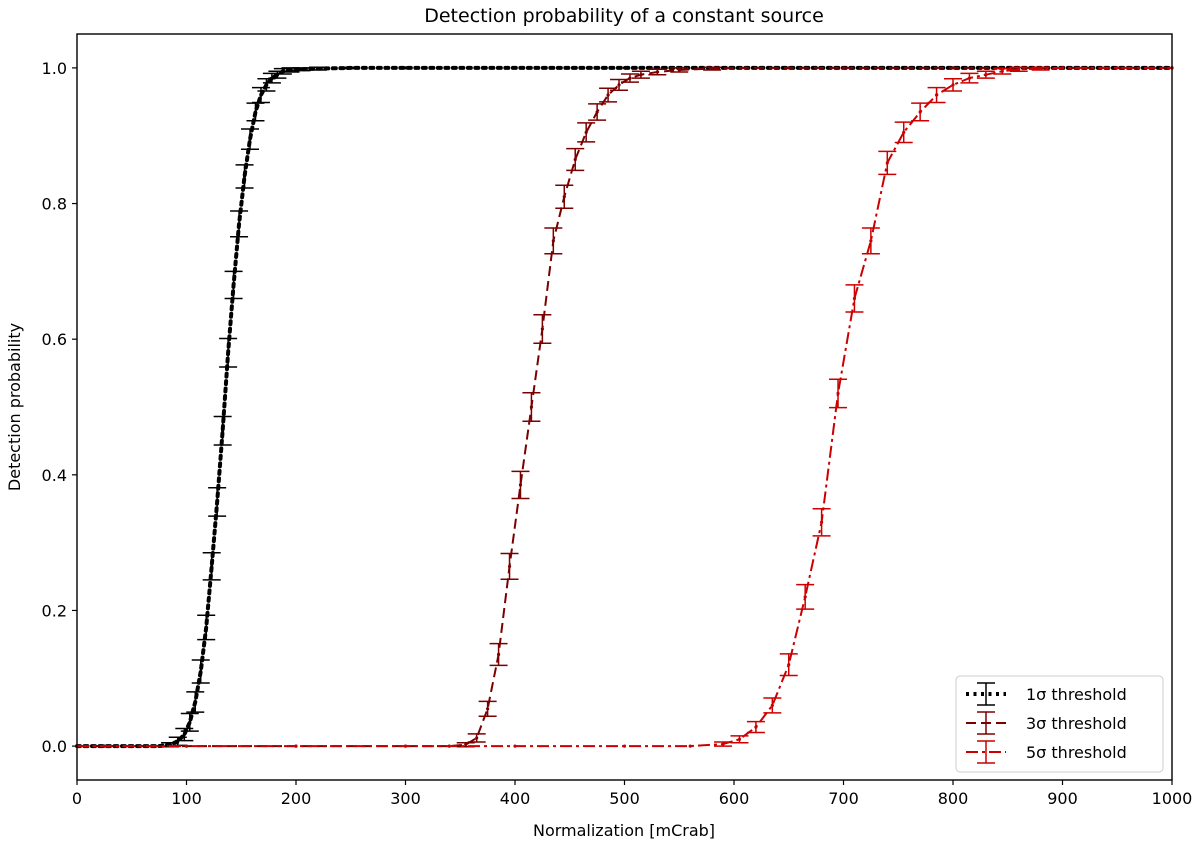 This screenshot has height=844, width=1200. I want to click on x-tick-label: 200, so click(296, 798).